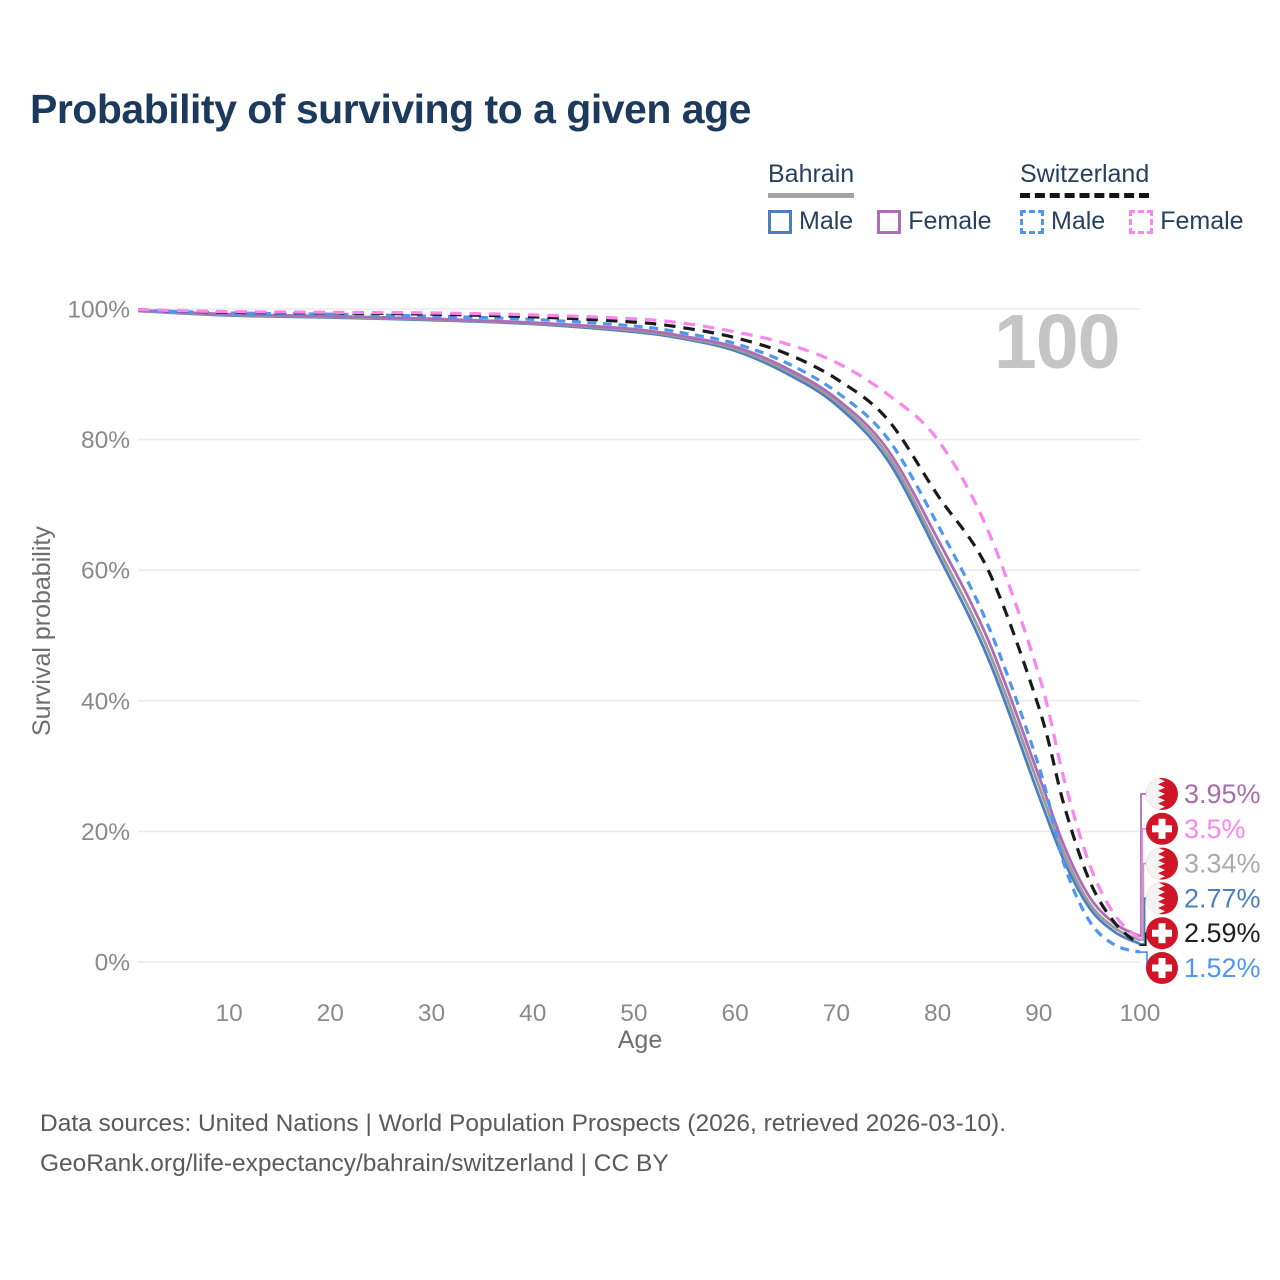 This screenshot has width=1280, height=1280. What do you see at coordinates (105, 701) in the screenshot?
I see `y-tick-label: 40%` at bounding box center [105, 701].